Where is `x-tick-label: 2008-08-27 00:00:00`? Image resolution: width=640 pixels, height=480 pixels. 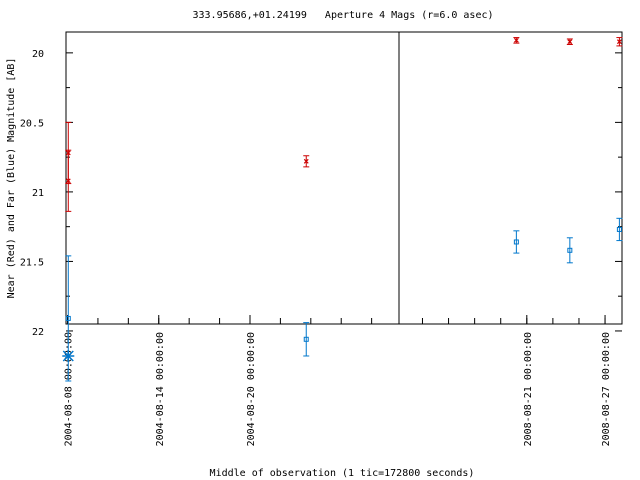
x-tick-label: 2008-08-27 00:00:00 is located at coordinates (606, 389).